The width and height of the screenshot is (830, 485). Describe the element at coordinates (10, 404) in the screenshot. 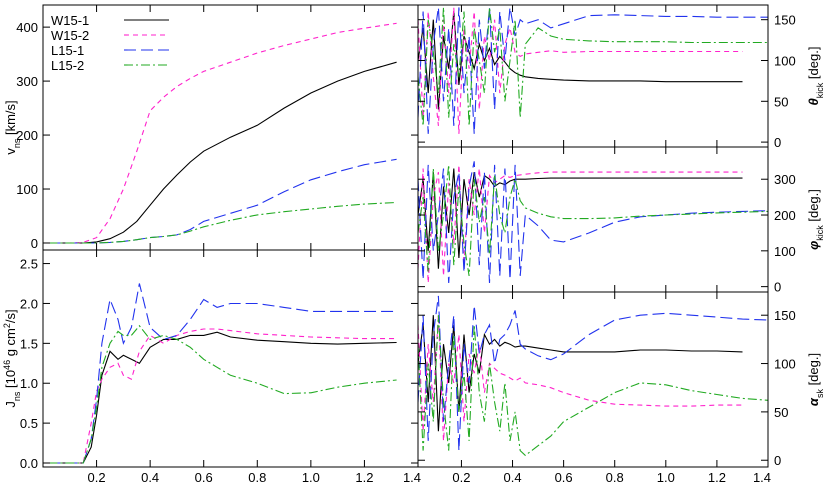

I see `y-label-part: J` at that location.